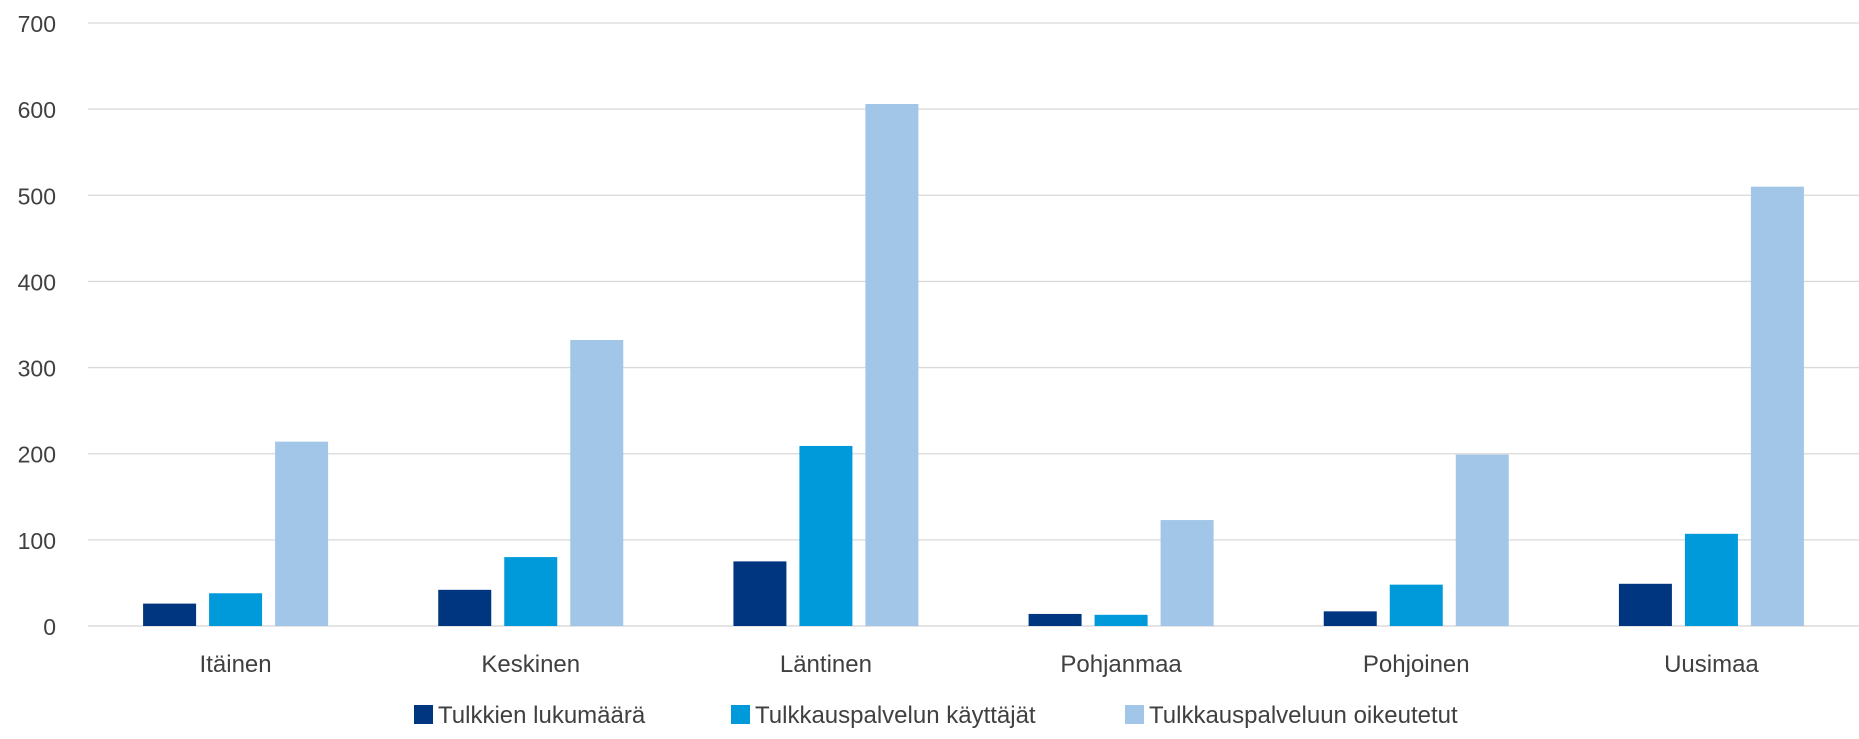 The height and width of the screenshot is (739, 1859). What do you see at coordinates (1303, 715) in the screenshot?
I see `legend-label: Tulkkauspalveluun oikeutetut` at bounding box center [1303, 715].